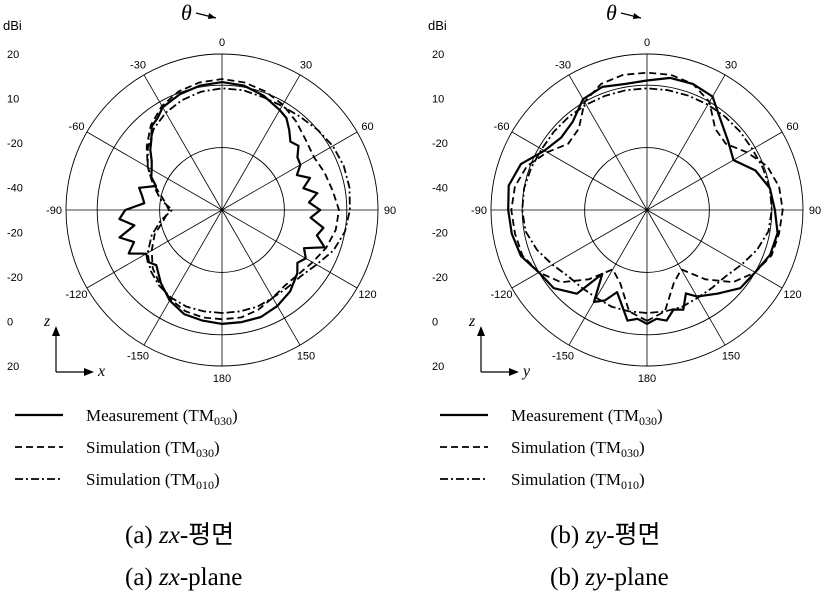 This screenshot has height=598, width=827. What do you see at coordinates (792, 295) in the screenshot?
I see `angle-tick-b-4: 120` at bounding box center [792, 295].